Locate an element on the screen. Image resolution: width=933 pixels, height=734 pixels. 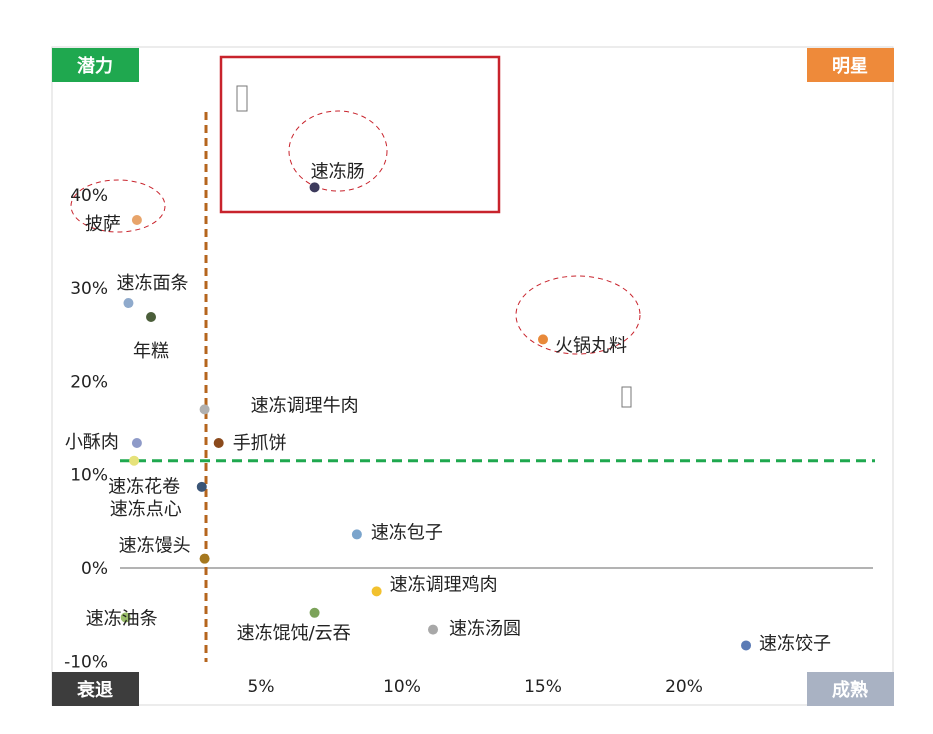
highlight-box is located at coordinates (360, 134).